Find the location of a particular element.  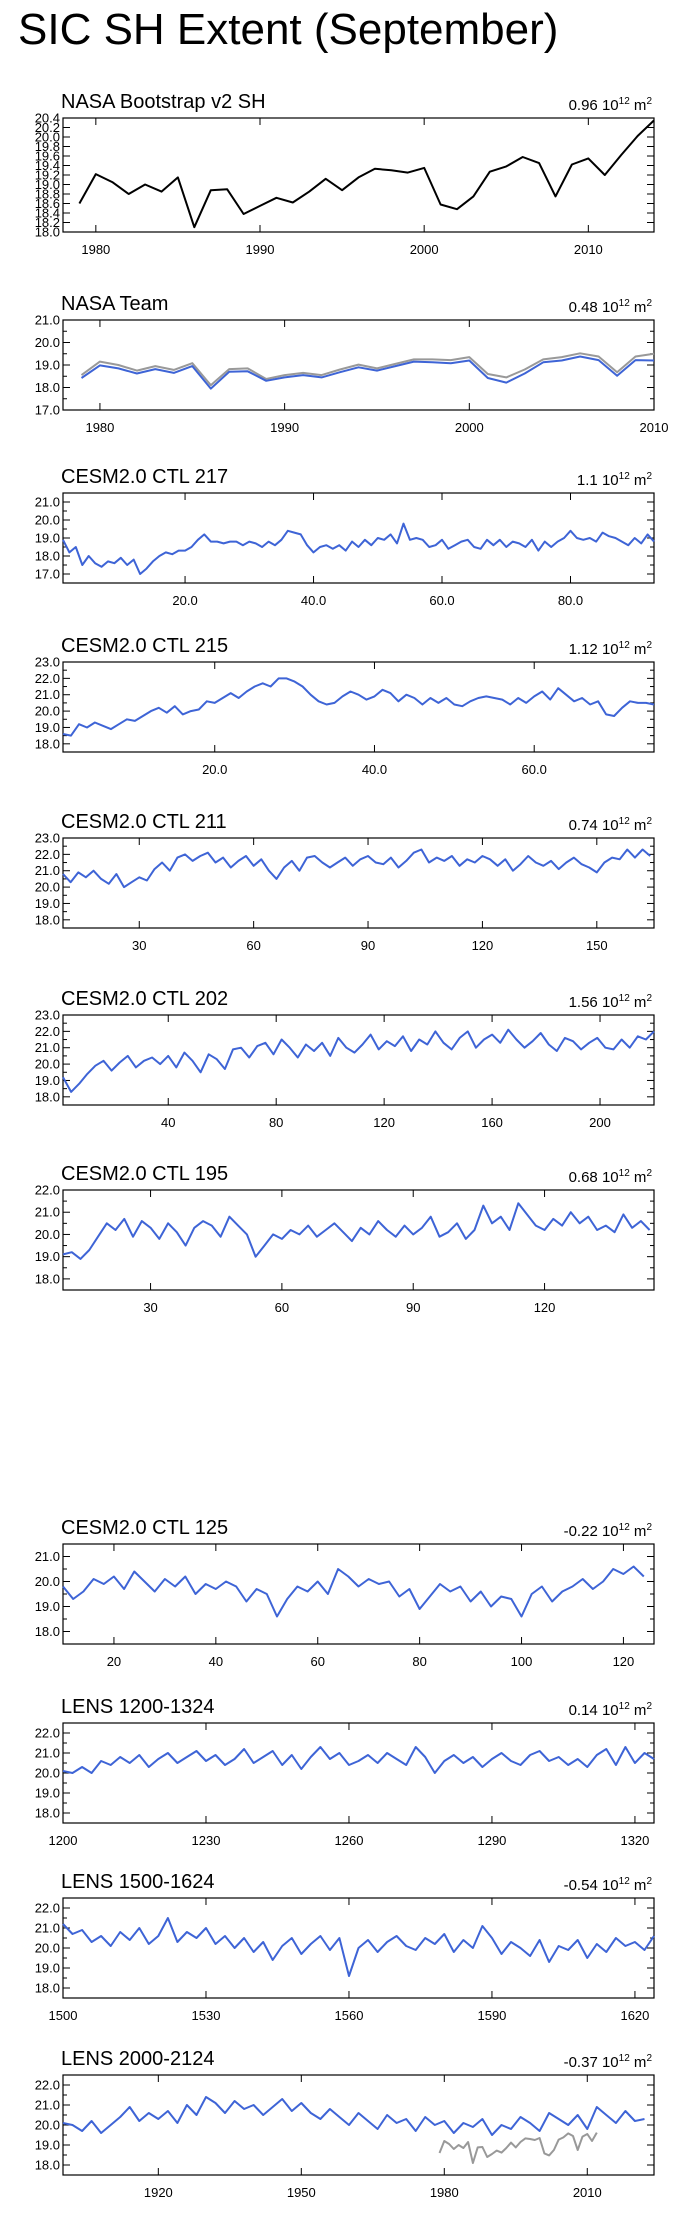

x-tick-label: 40.0 is located at coordinates (374, 769).